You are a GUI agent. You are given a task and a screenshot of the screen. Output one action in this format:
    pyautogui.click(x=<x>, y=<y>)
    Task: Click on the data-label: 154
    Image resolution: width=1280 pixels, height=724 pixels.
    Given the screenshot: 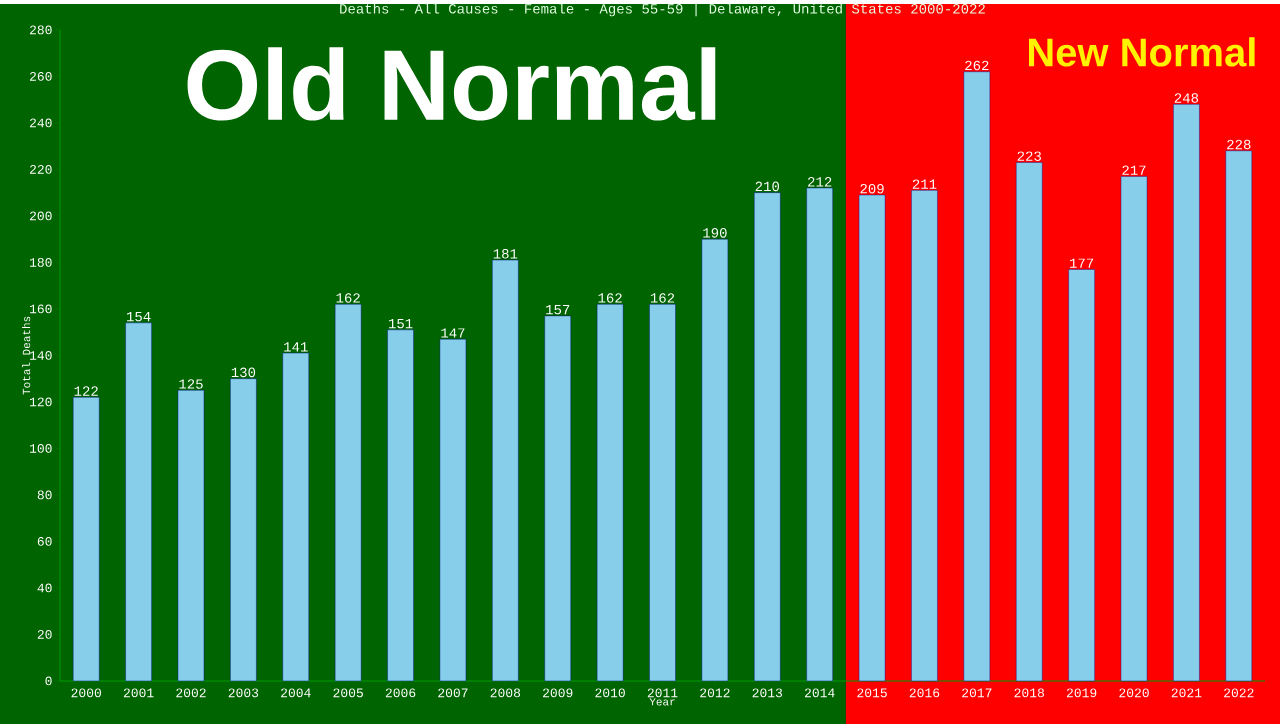 What is the action you would take?
    pyautogui.click(x=139, y=317)
    